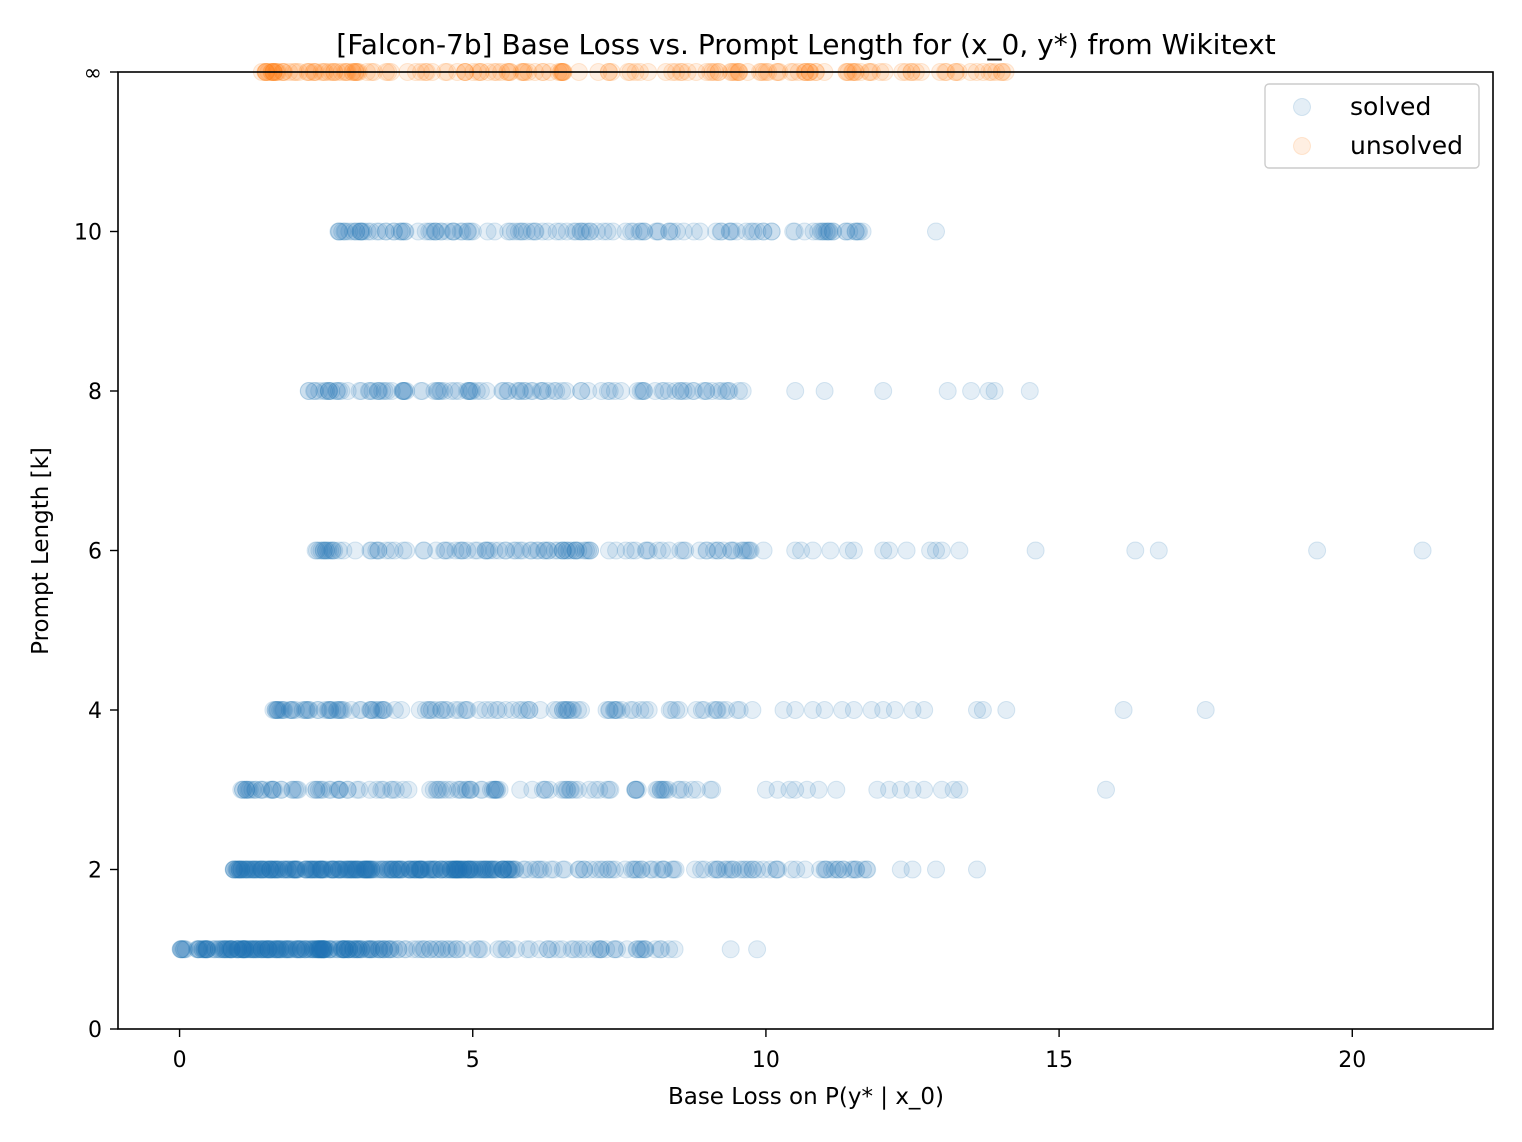 The image size is (1522, 1142). Describe the element at coordinates (95, 1030) in the screenshot. I see `y-tick-label: 0` at that location.